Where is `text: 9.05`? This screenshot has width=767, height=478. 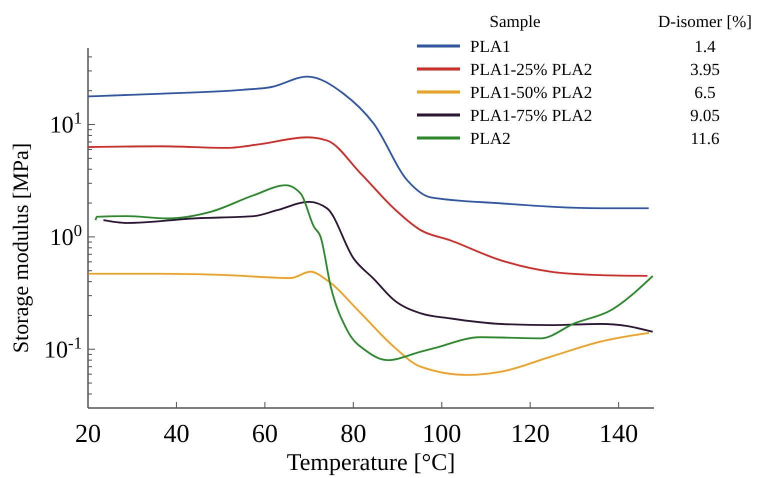 text: 9.05 is located at coordinates (705, 115).